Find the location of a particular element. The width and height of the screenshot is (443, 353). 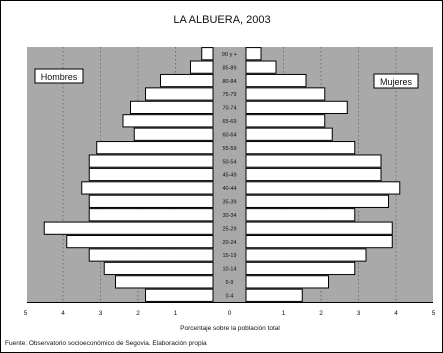

hombres-label: Hombres is located at coordinates (59, 77).